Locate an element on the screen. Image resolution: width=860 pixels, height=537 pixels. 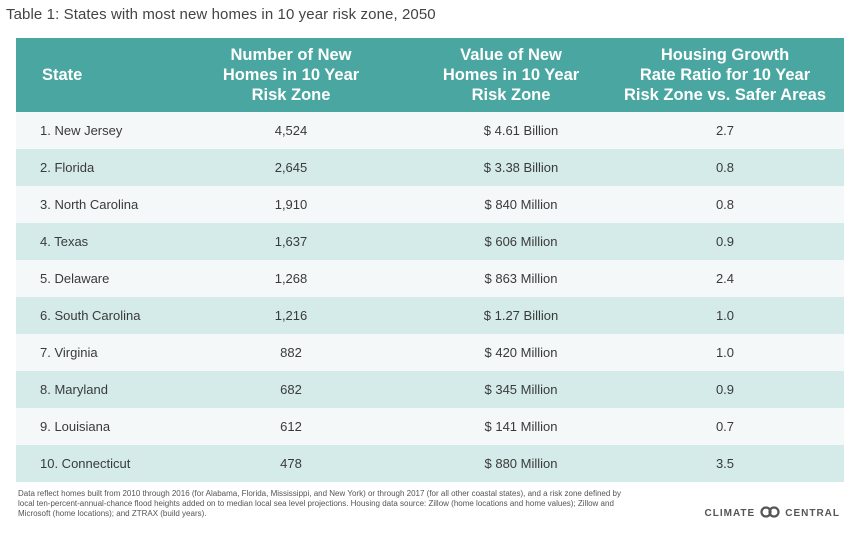
climate-central-logo-icon is located at coordinates (770, 513).